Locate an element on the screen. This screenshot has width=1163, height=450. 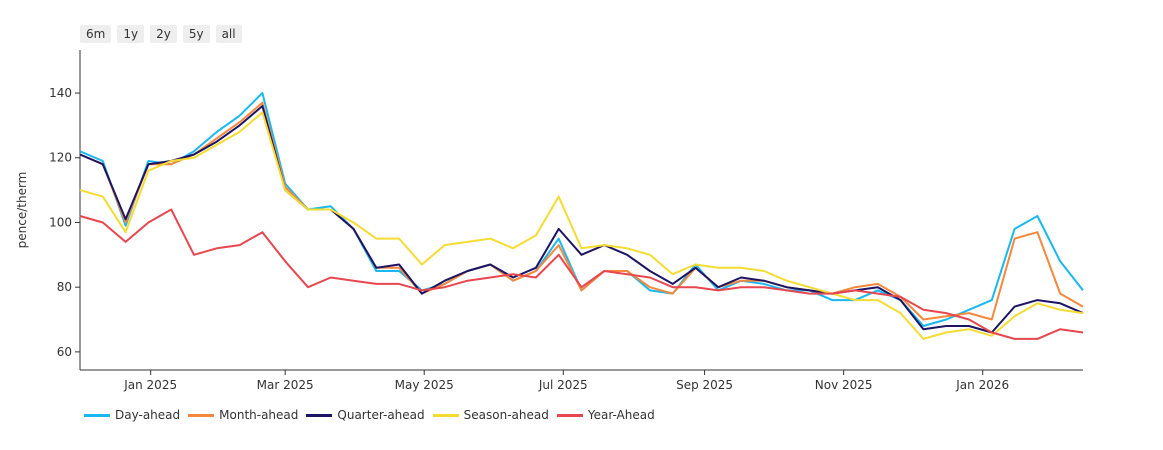
legend-label: Quarter-ahead is located at coordinates (381, 415).